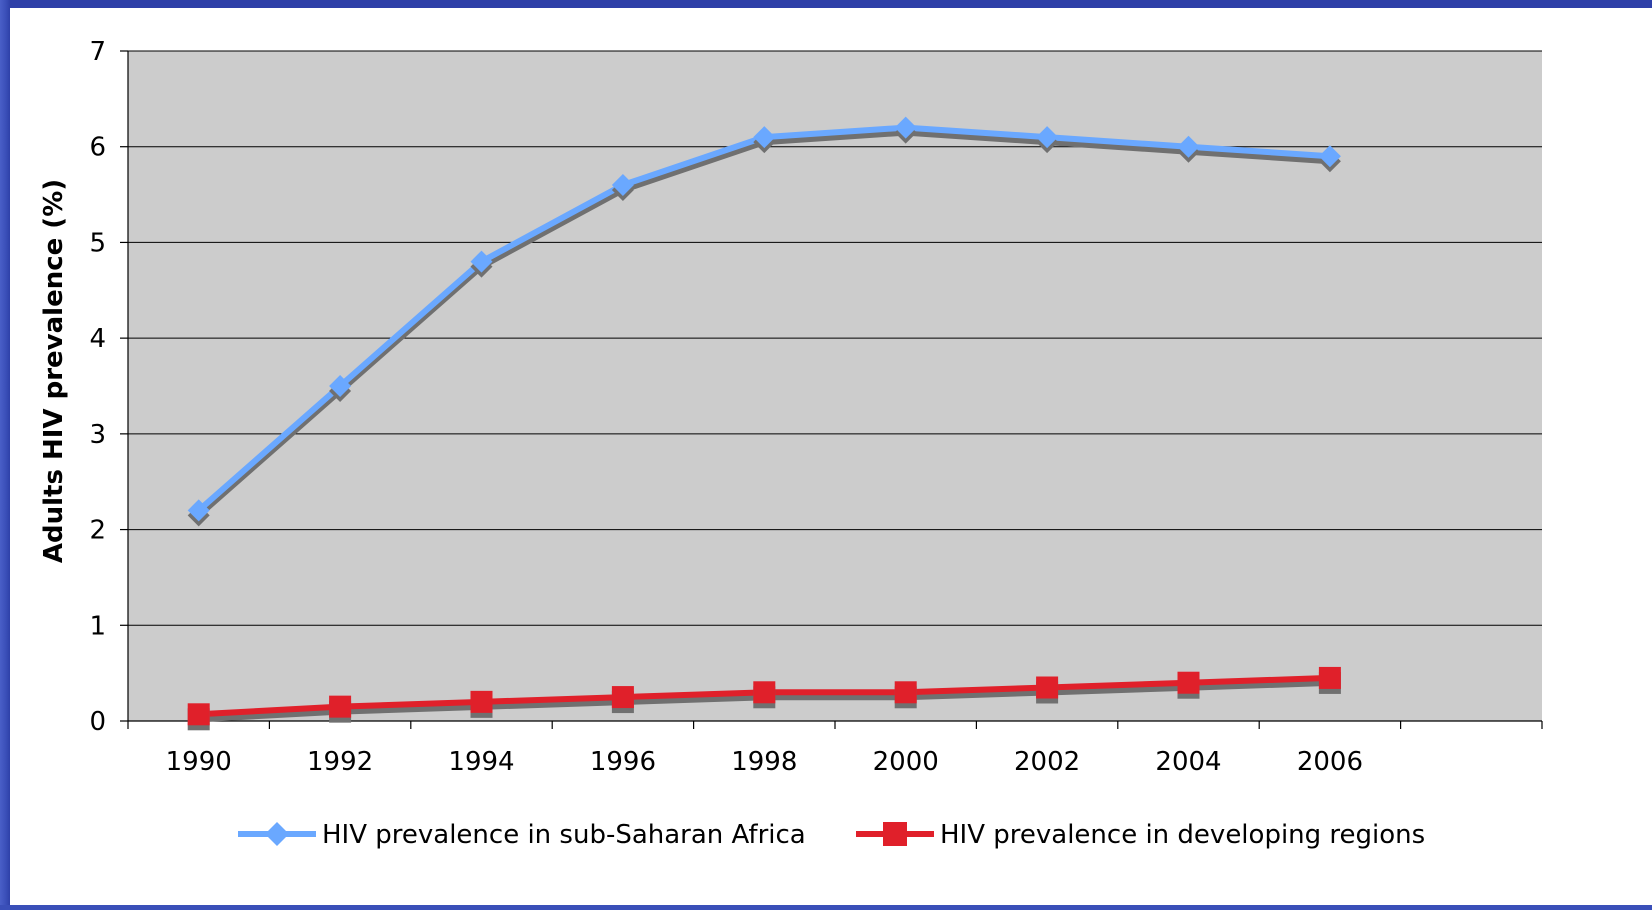 This screenshot has width=1652, height=910. Describe the element at coordinates (564, 835) in the screenshot. I see `legend-label: HIV prevalence in sub-Saharan Africa` at that location.